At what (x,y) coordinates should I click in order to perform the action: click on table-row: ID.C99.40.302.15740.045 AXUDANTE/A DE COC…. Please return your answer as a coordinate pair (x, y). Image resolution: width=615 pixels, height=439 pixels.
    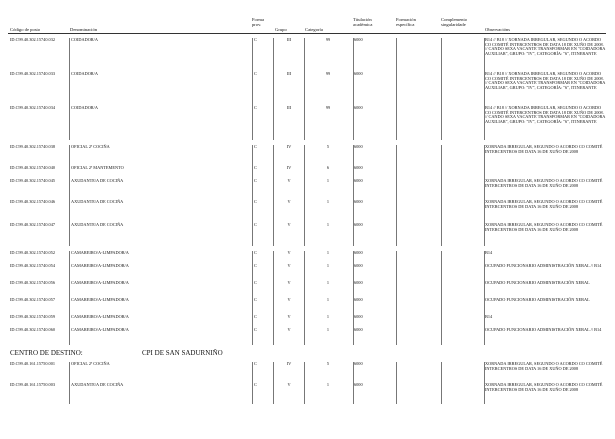
    Looking at the image, I should click on (307, 189).